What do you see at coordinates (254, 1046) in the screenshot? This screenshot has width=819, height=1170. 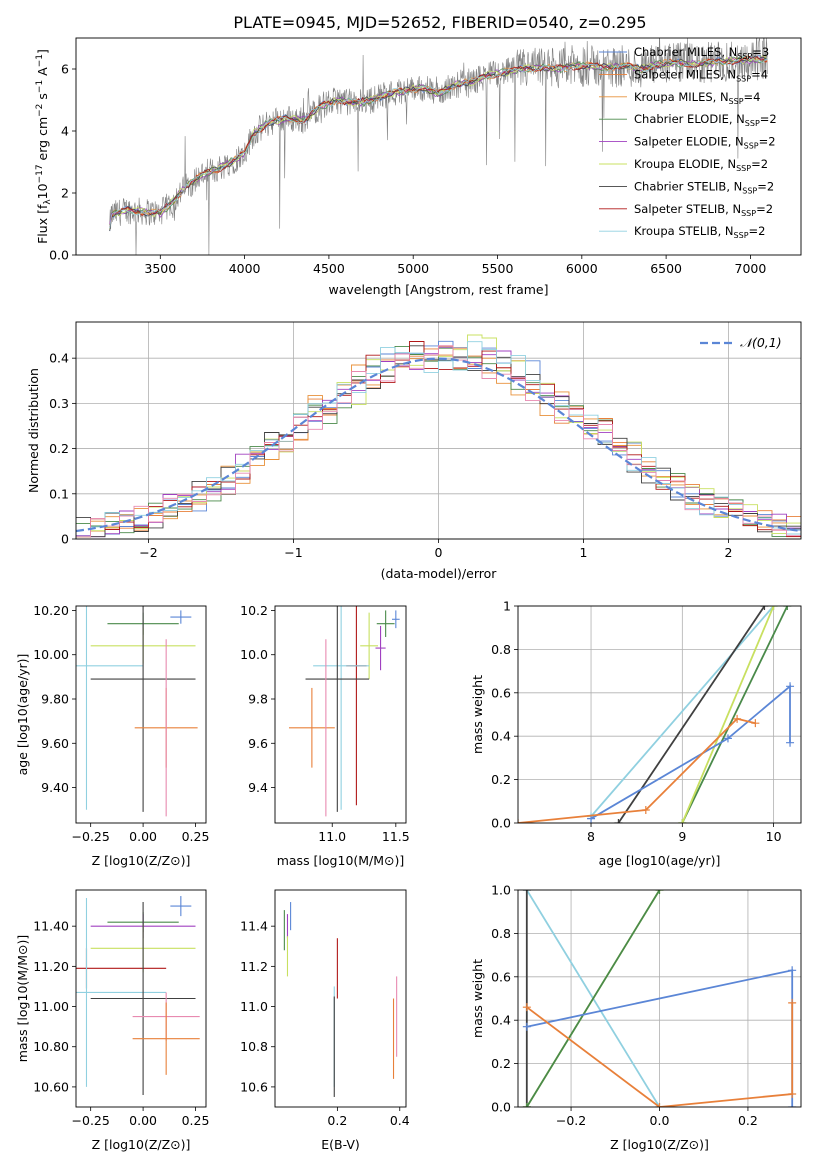 I see `y-tick-label: 10.8` at bounding box center [254, 1046].